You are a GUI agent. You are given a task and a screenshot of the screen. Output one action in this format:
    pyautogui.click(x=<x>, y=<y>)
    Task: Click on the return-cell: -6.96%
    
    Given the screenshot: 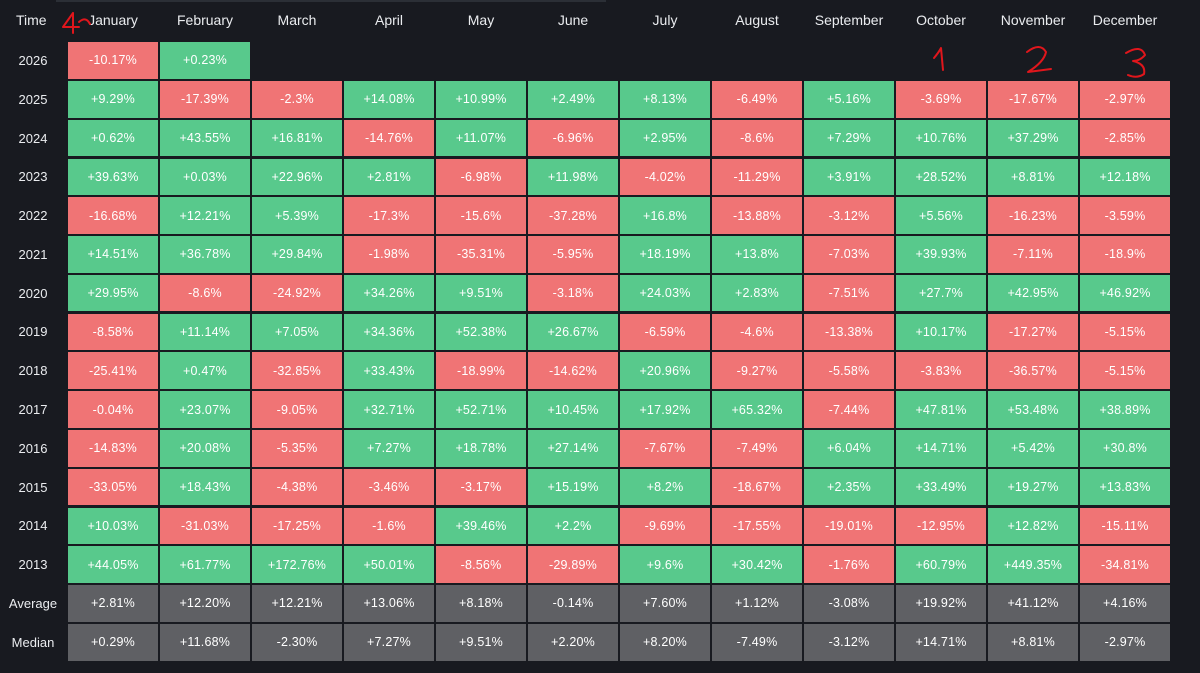 What is the action you would take?
    pyautogui.click(x=573, y=138)
    